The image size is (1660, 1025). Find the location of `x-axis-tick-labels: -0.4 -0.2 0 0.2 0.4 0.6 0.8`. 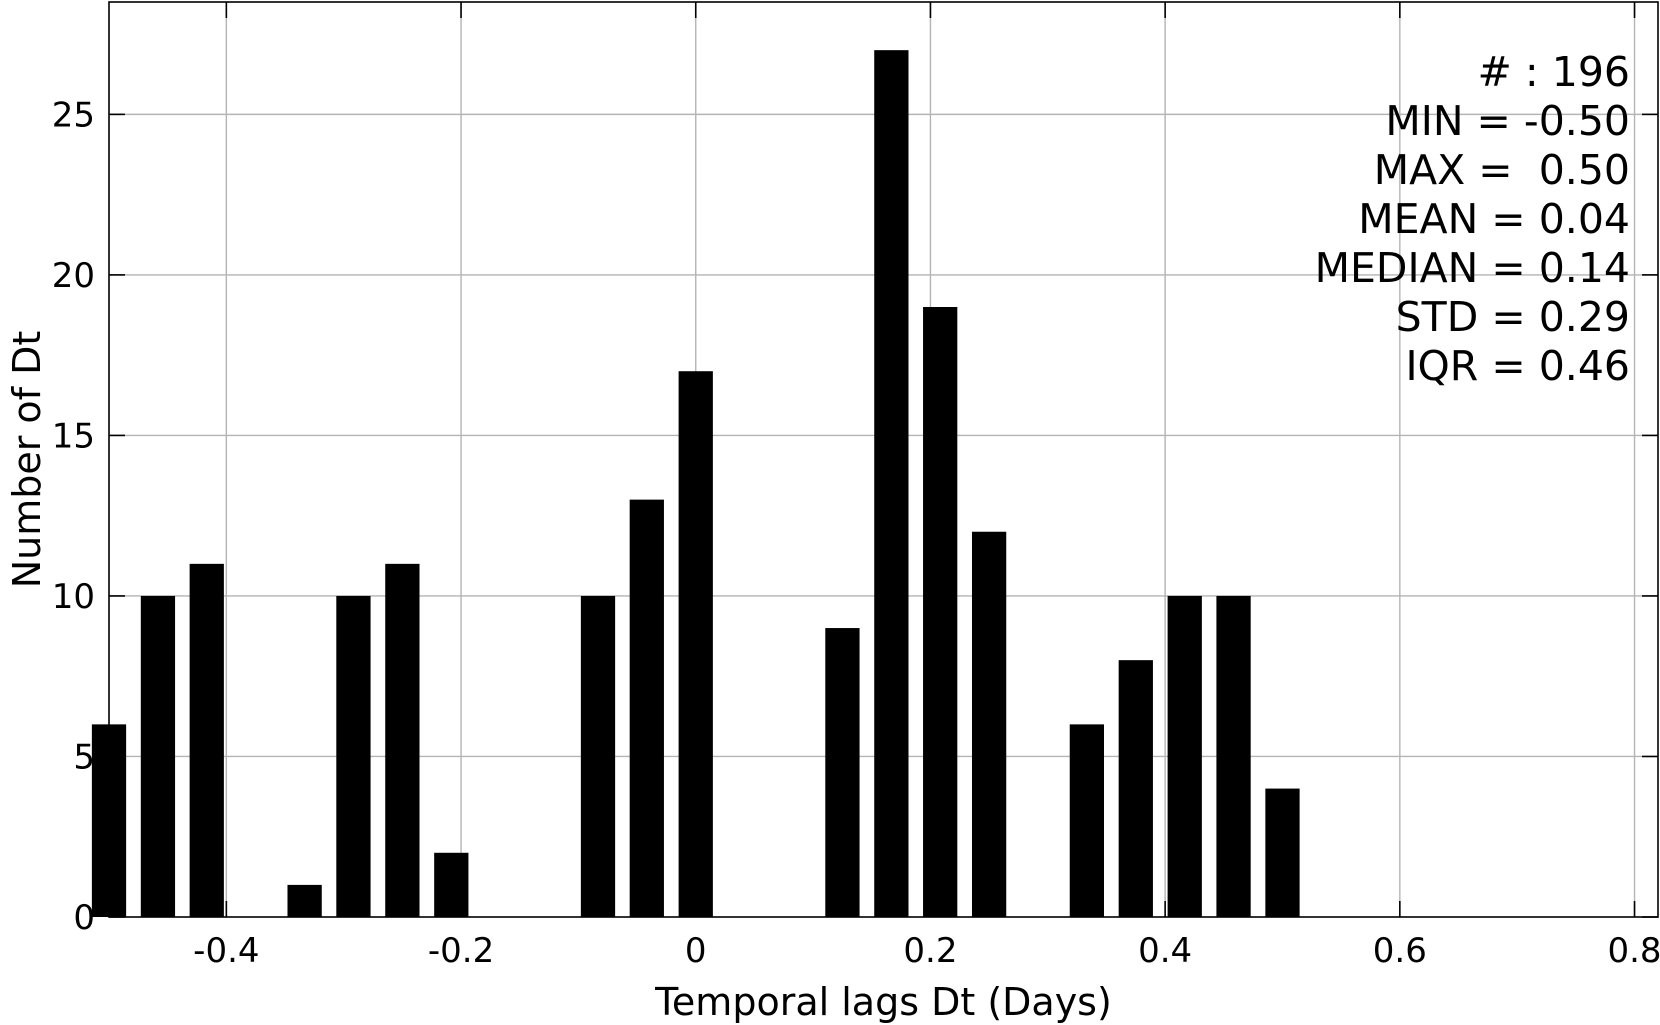

x-axis-tick-labels: -0.4 -0.2 0 0.2 0.4 0.6 0.8 is located at coordinates (926, 951).